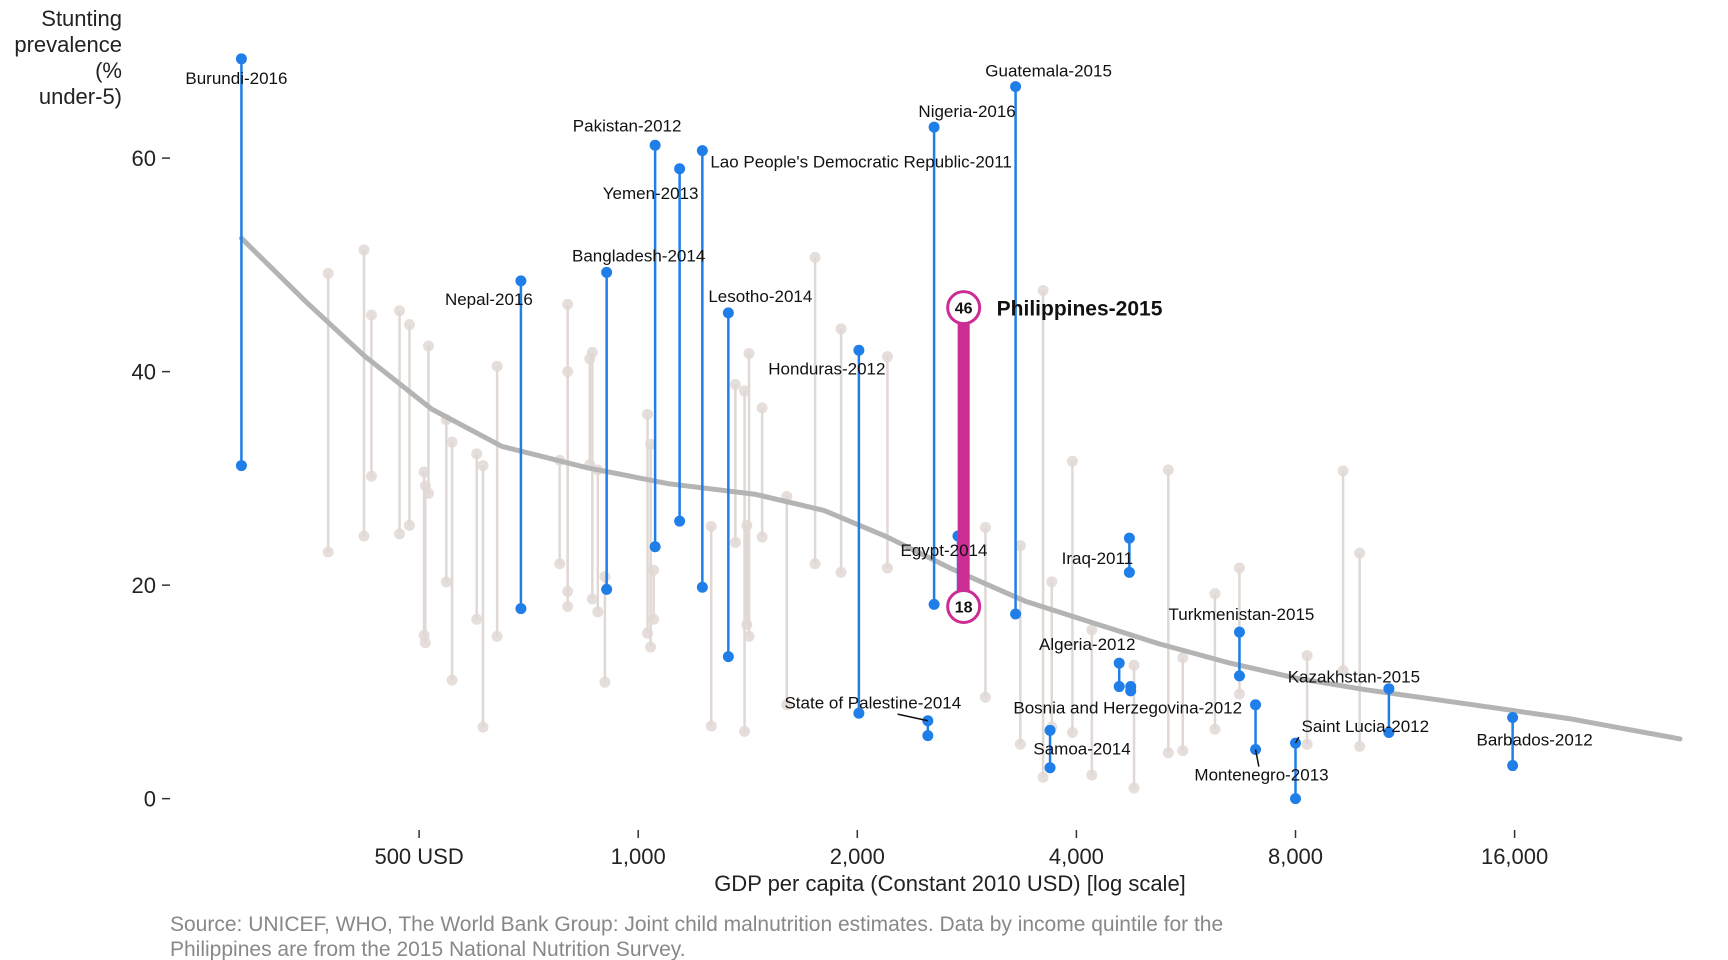 Image resolution: width=1728 pixels, height=960 pixels. What do you see at coordinates (1054, 457) in the screenshot?
I see `philippines-series: 46 18 Philippines-2015` at bounding box center [1054, 457].